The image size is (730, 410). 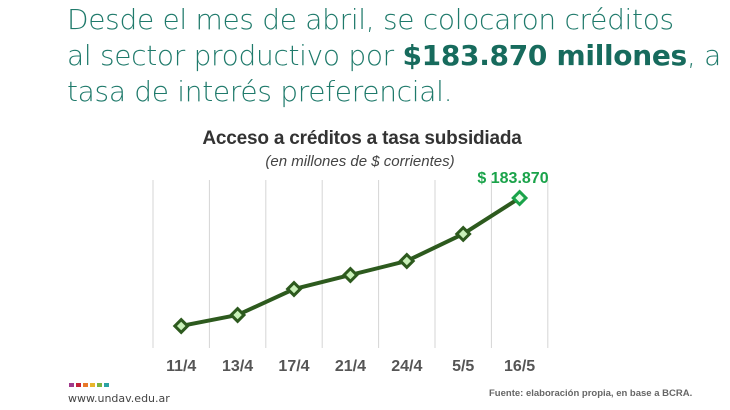 What do you see at coordinates (512, 178) in the screenshot?
I see `last-value-callout: $ 183.870` at bounding box center [512, 178].